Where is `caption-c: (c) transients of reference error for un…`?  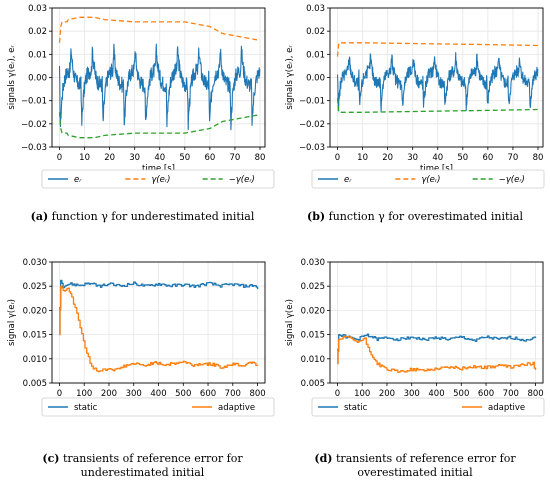 caption-c: (c) transients of reference error for un… is located at coordinates (142, 466).